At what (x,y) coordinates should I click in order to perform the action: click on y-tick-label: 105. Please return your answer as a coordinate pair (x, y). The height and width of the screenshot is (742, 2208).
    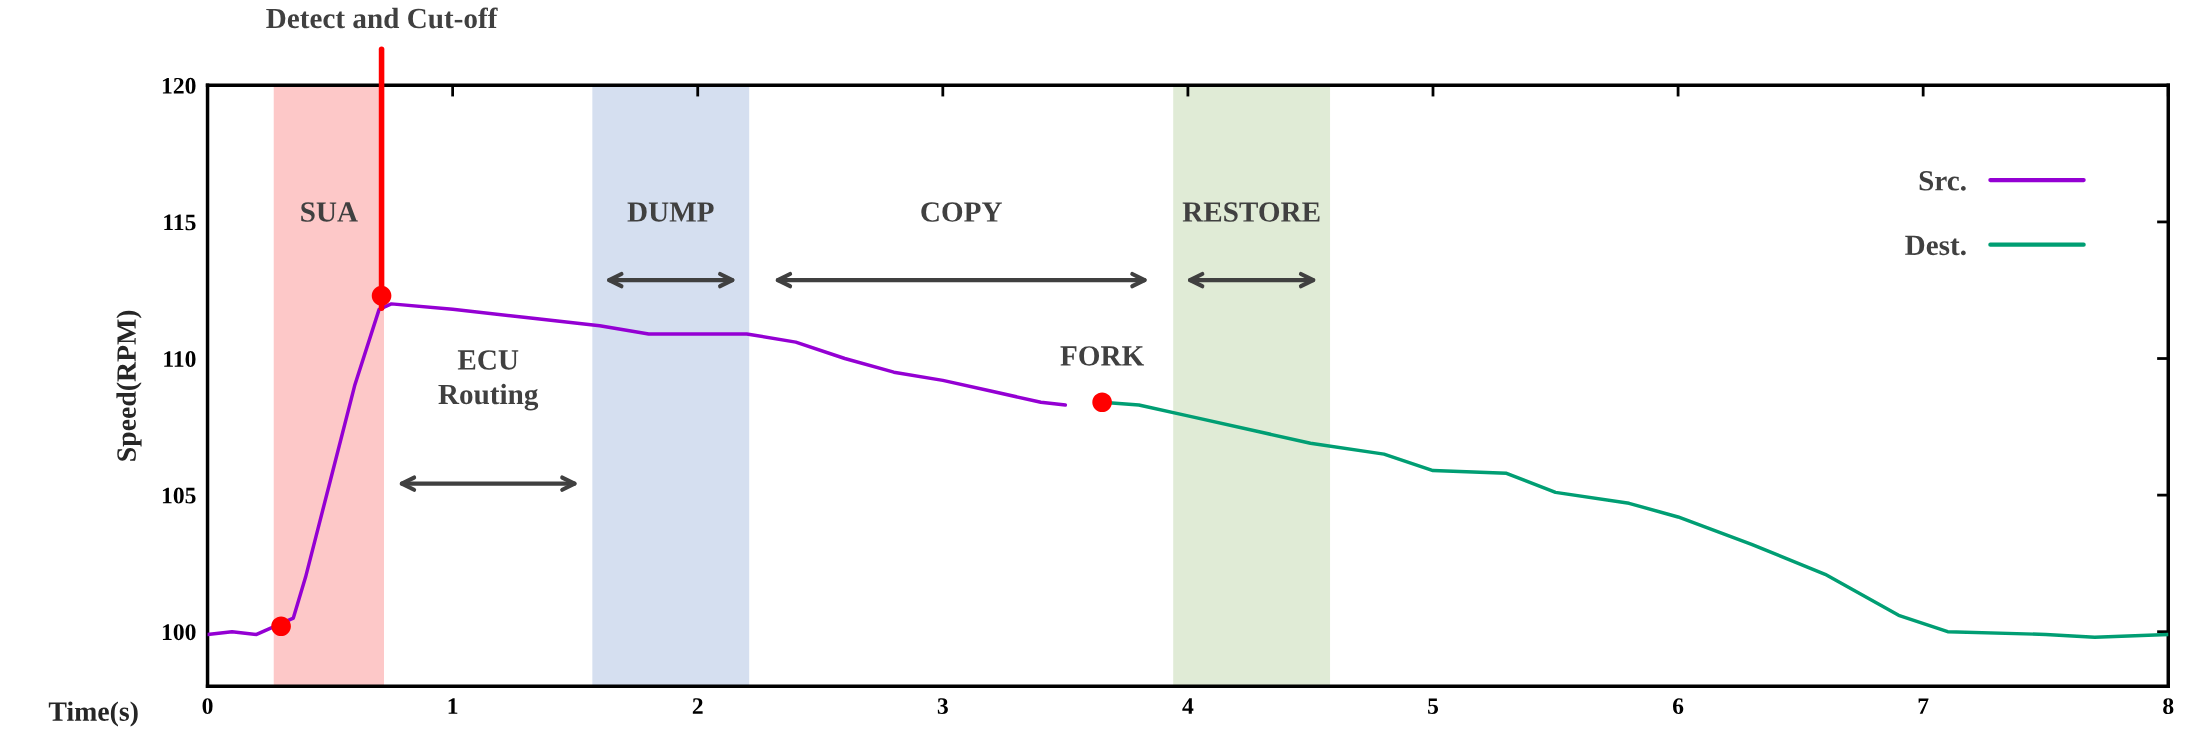
    Looking at the image, I should click on (179, 495).